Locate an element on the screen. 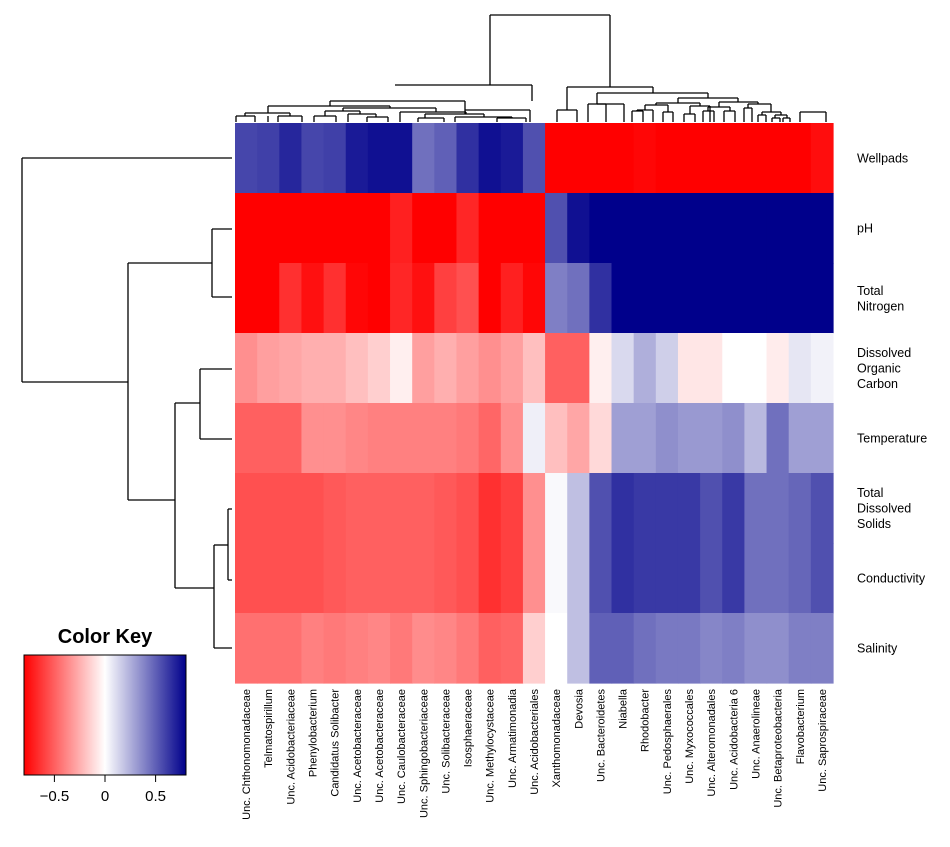 Image resolution: width=950 pixels, height=847 pixels. column-label: Candidatus Solibacter is located at coordinates (336, 743).